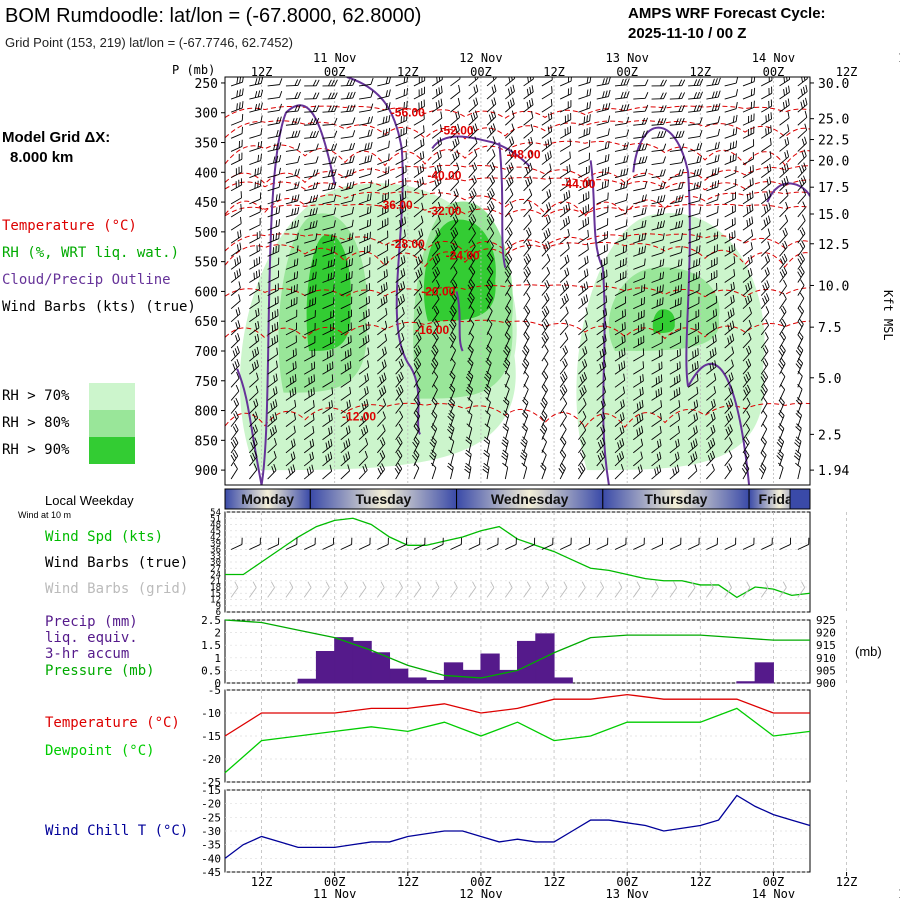  I want to click on forecast-cycle-line1: AMPS WRF Forecast Cycle:, so click(727, 13).